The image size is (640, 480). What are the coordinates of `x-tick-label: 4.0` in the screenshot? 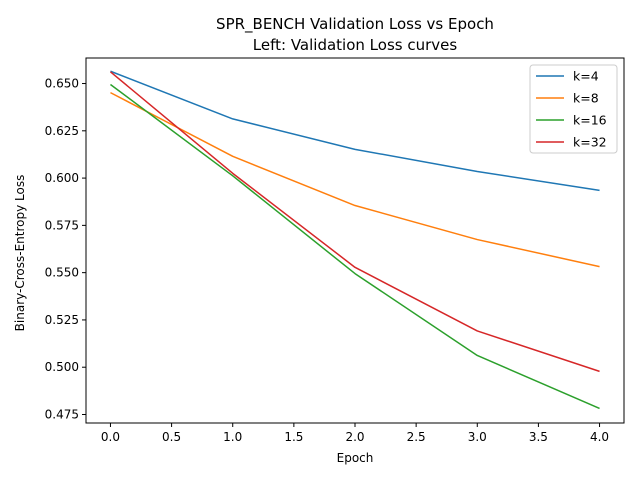 It's located at (599, 437).